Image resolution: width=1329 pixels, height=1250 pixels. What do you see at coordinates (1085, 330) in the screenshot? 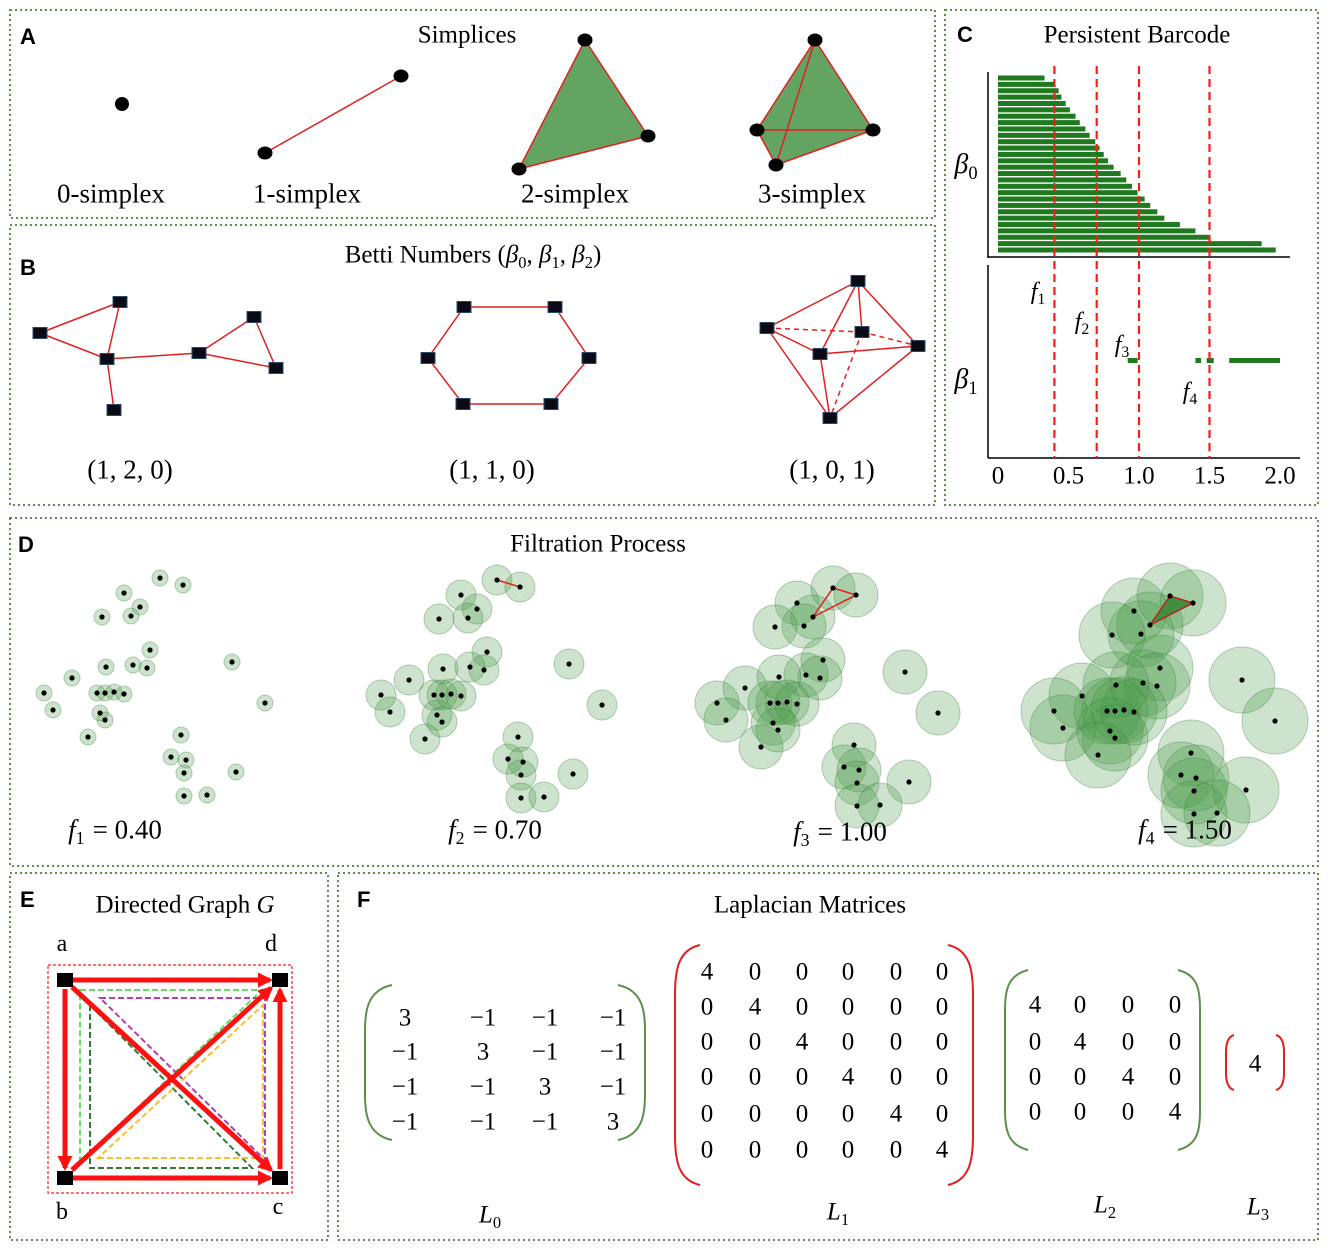
I see `math-subscript: 2` at bounding box center [1085, 330].